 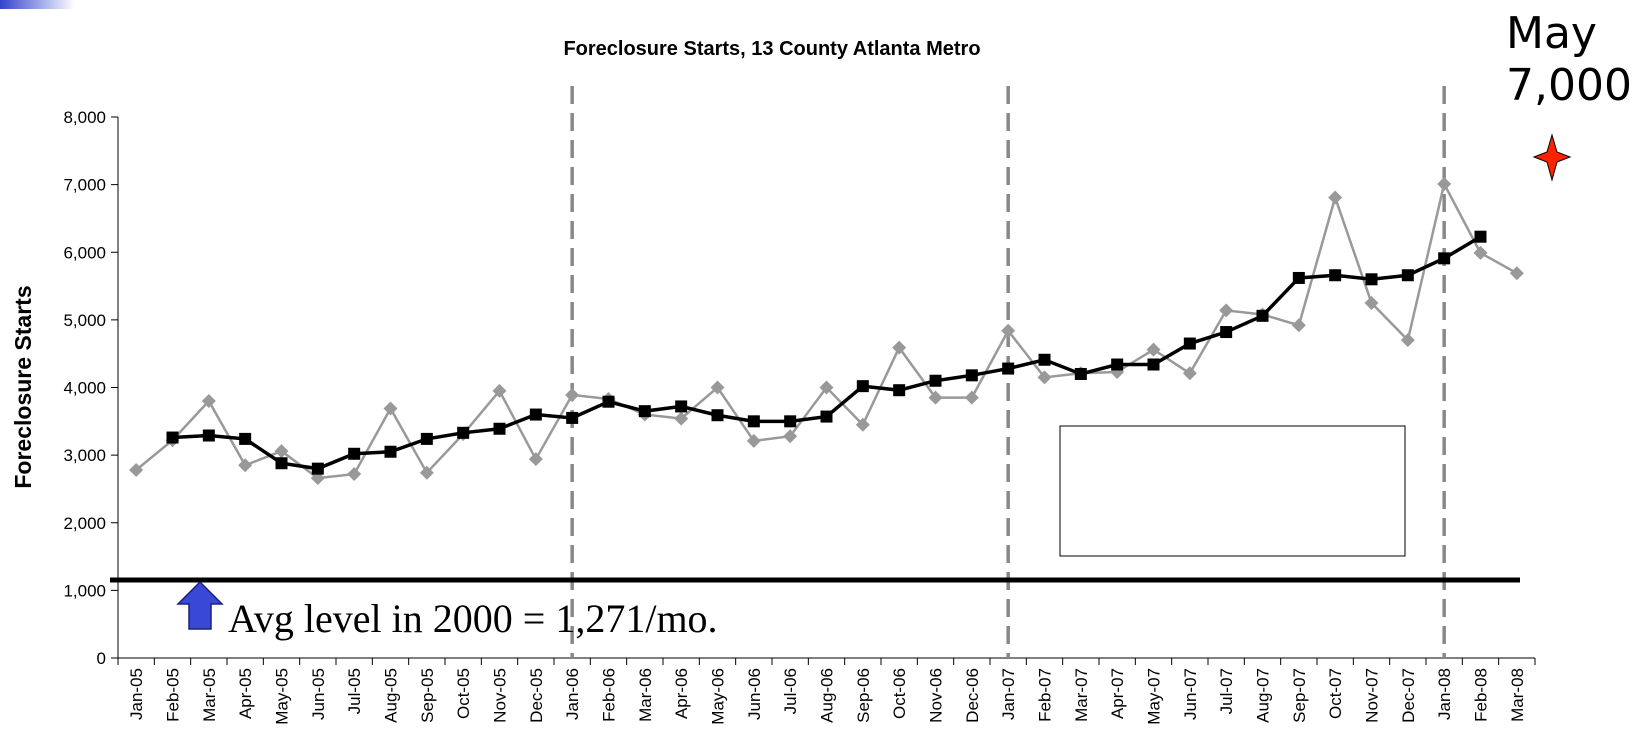 What do you see at coordinates (718, 696) in the screenshot?
I see `x-tick-label: May-06` at bounding box center [718, 696].